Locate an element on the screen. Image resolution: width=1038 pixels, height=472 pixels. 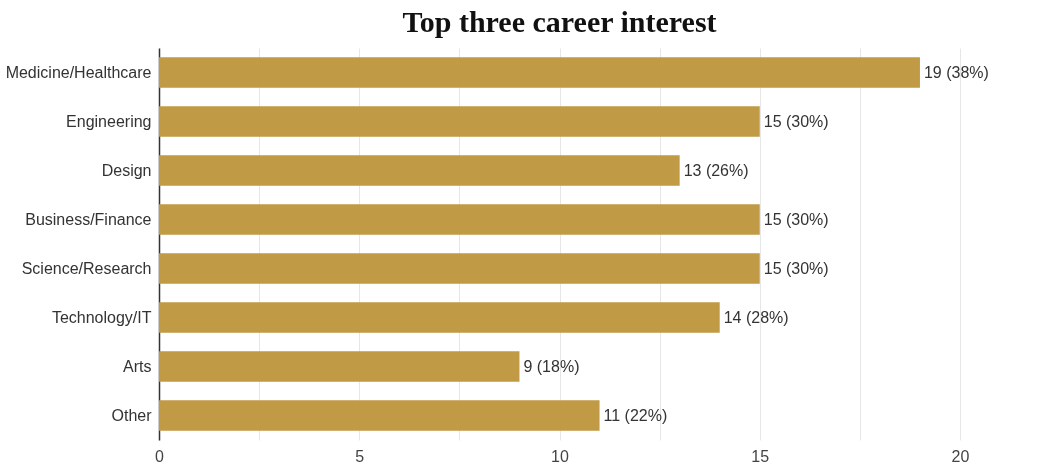
y-tick-label: Design is located at coordinates (126, 170).